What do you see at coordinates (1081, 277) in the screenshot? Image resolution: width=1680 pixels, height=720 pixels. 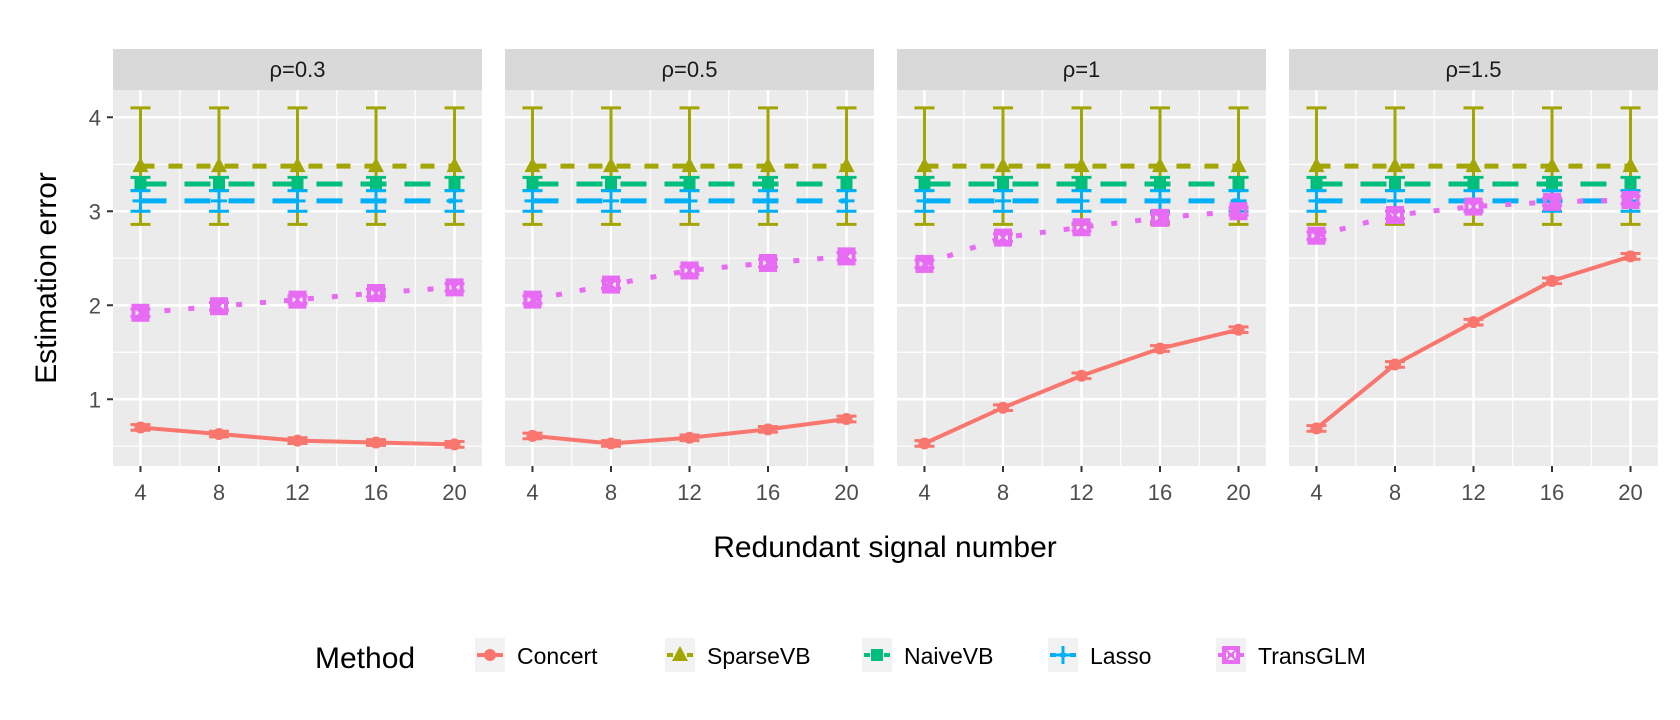 I see `panel-3: ρ=1 4 8 12 16 20` at bounding box center [1081, 277].